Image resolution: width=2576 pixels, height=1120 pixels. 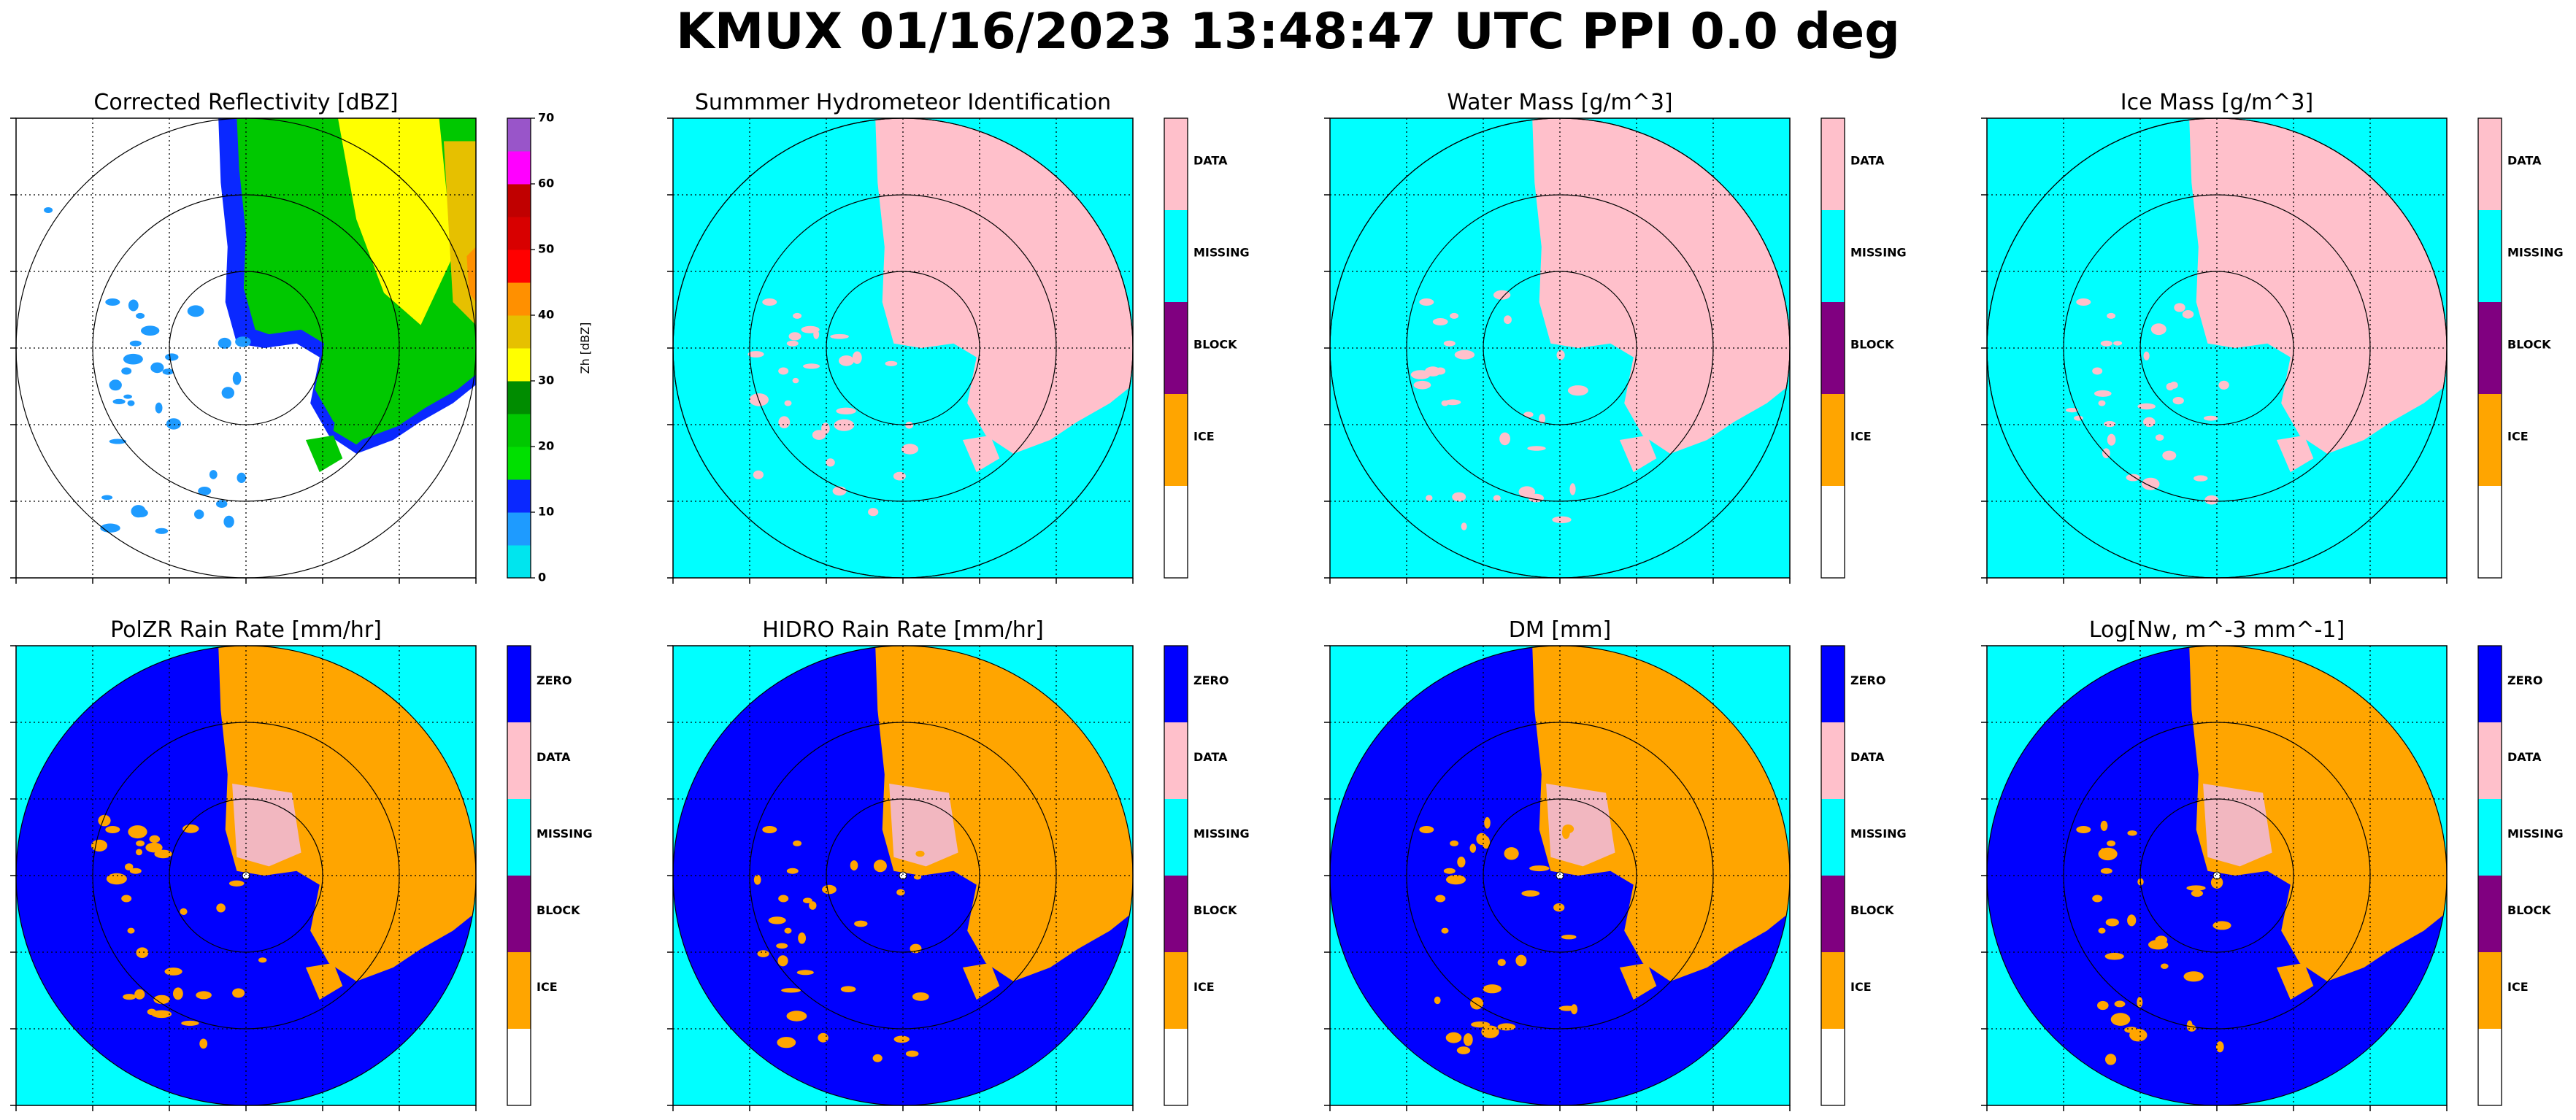 I want to click on panel-3: Water Mass [g/m^3] DATA MISSING BLOCK ICE, so click(x=1615, y=337).